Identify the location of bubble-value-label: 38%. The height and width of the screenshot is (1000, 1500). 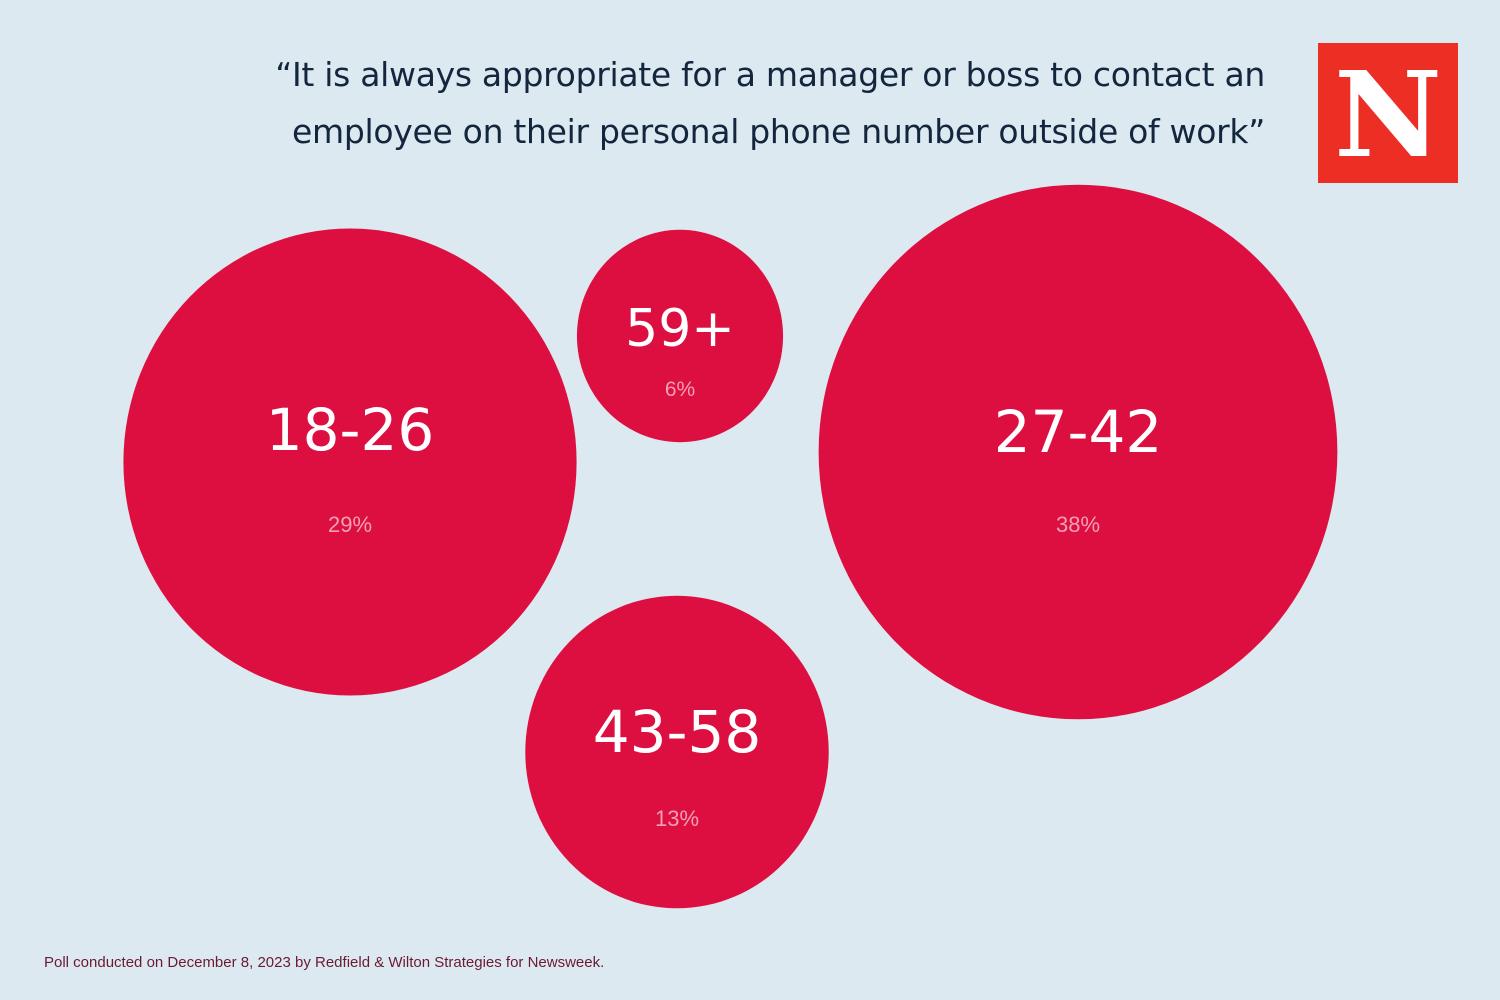
(1078, 524).